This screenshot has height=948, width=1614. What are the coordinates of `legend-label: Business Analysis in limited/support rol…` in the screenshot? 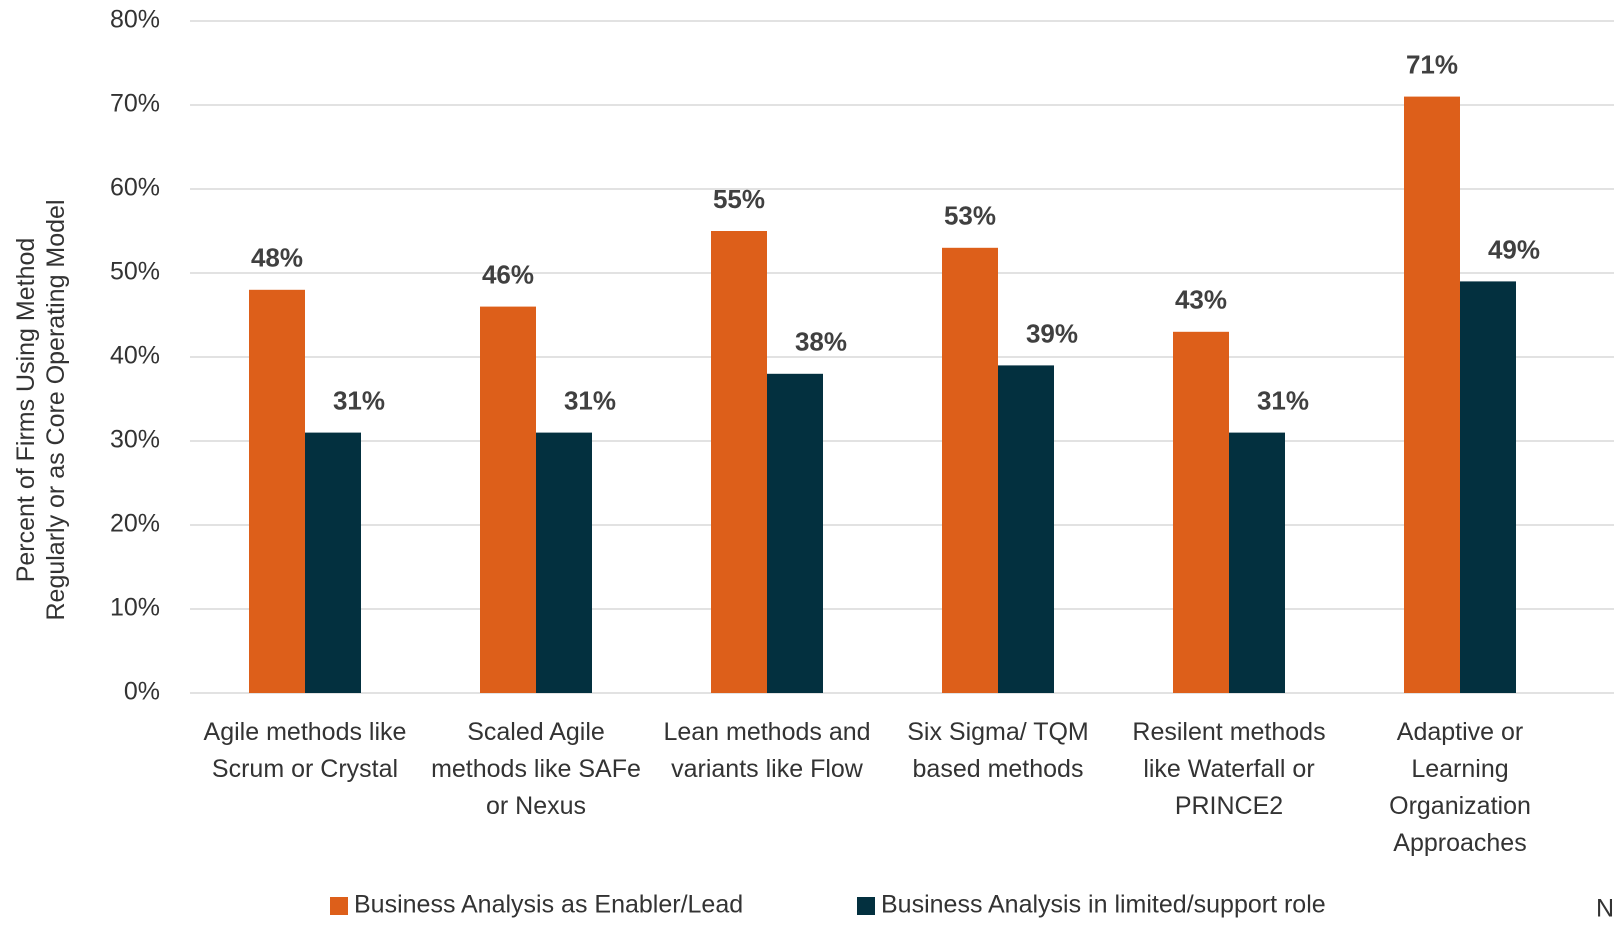 It's located at (1103, 905).